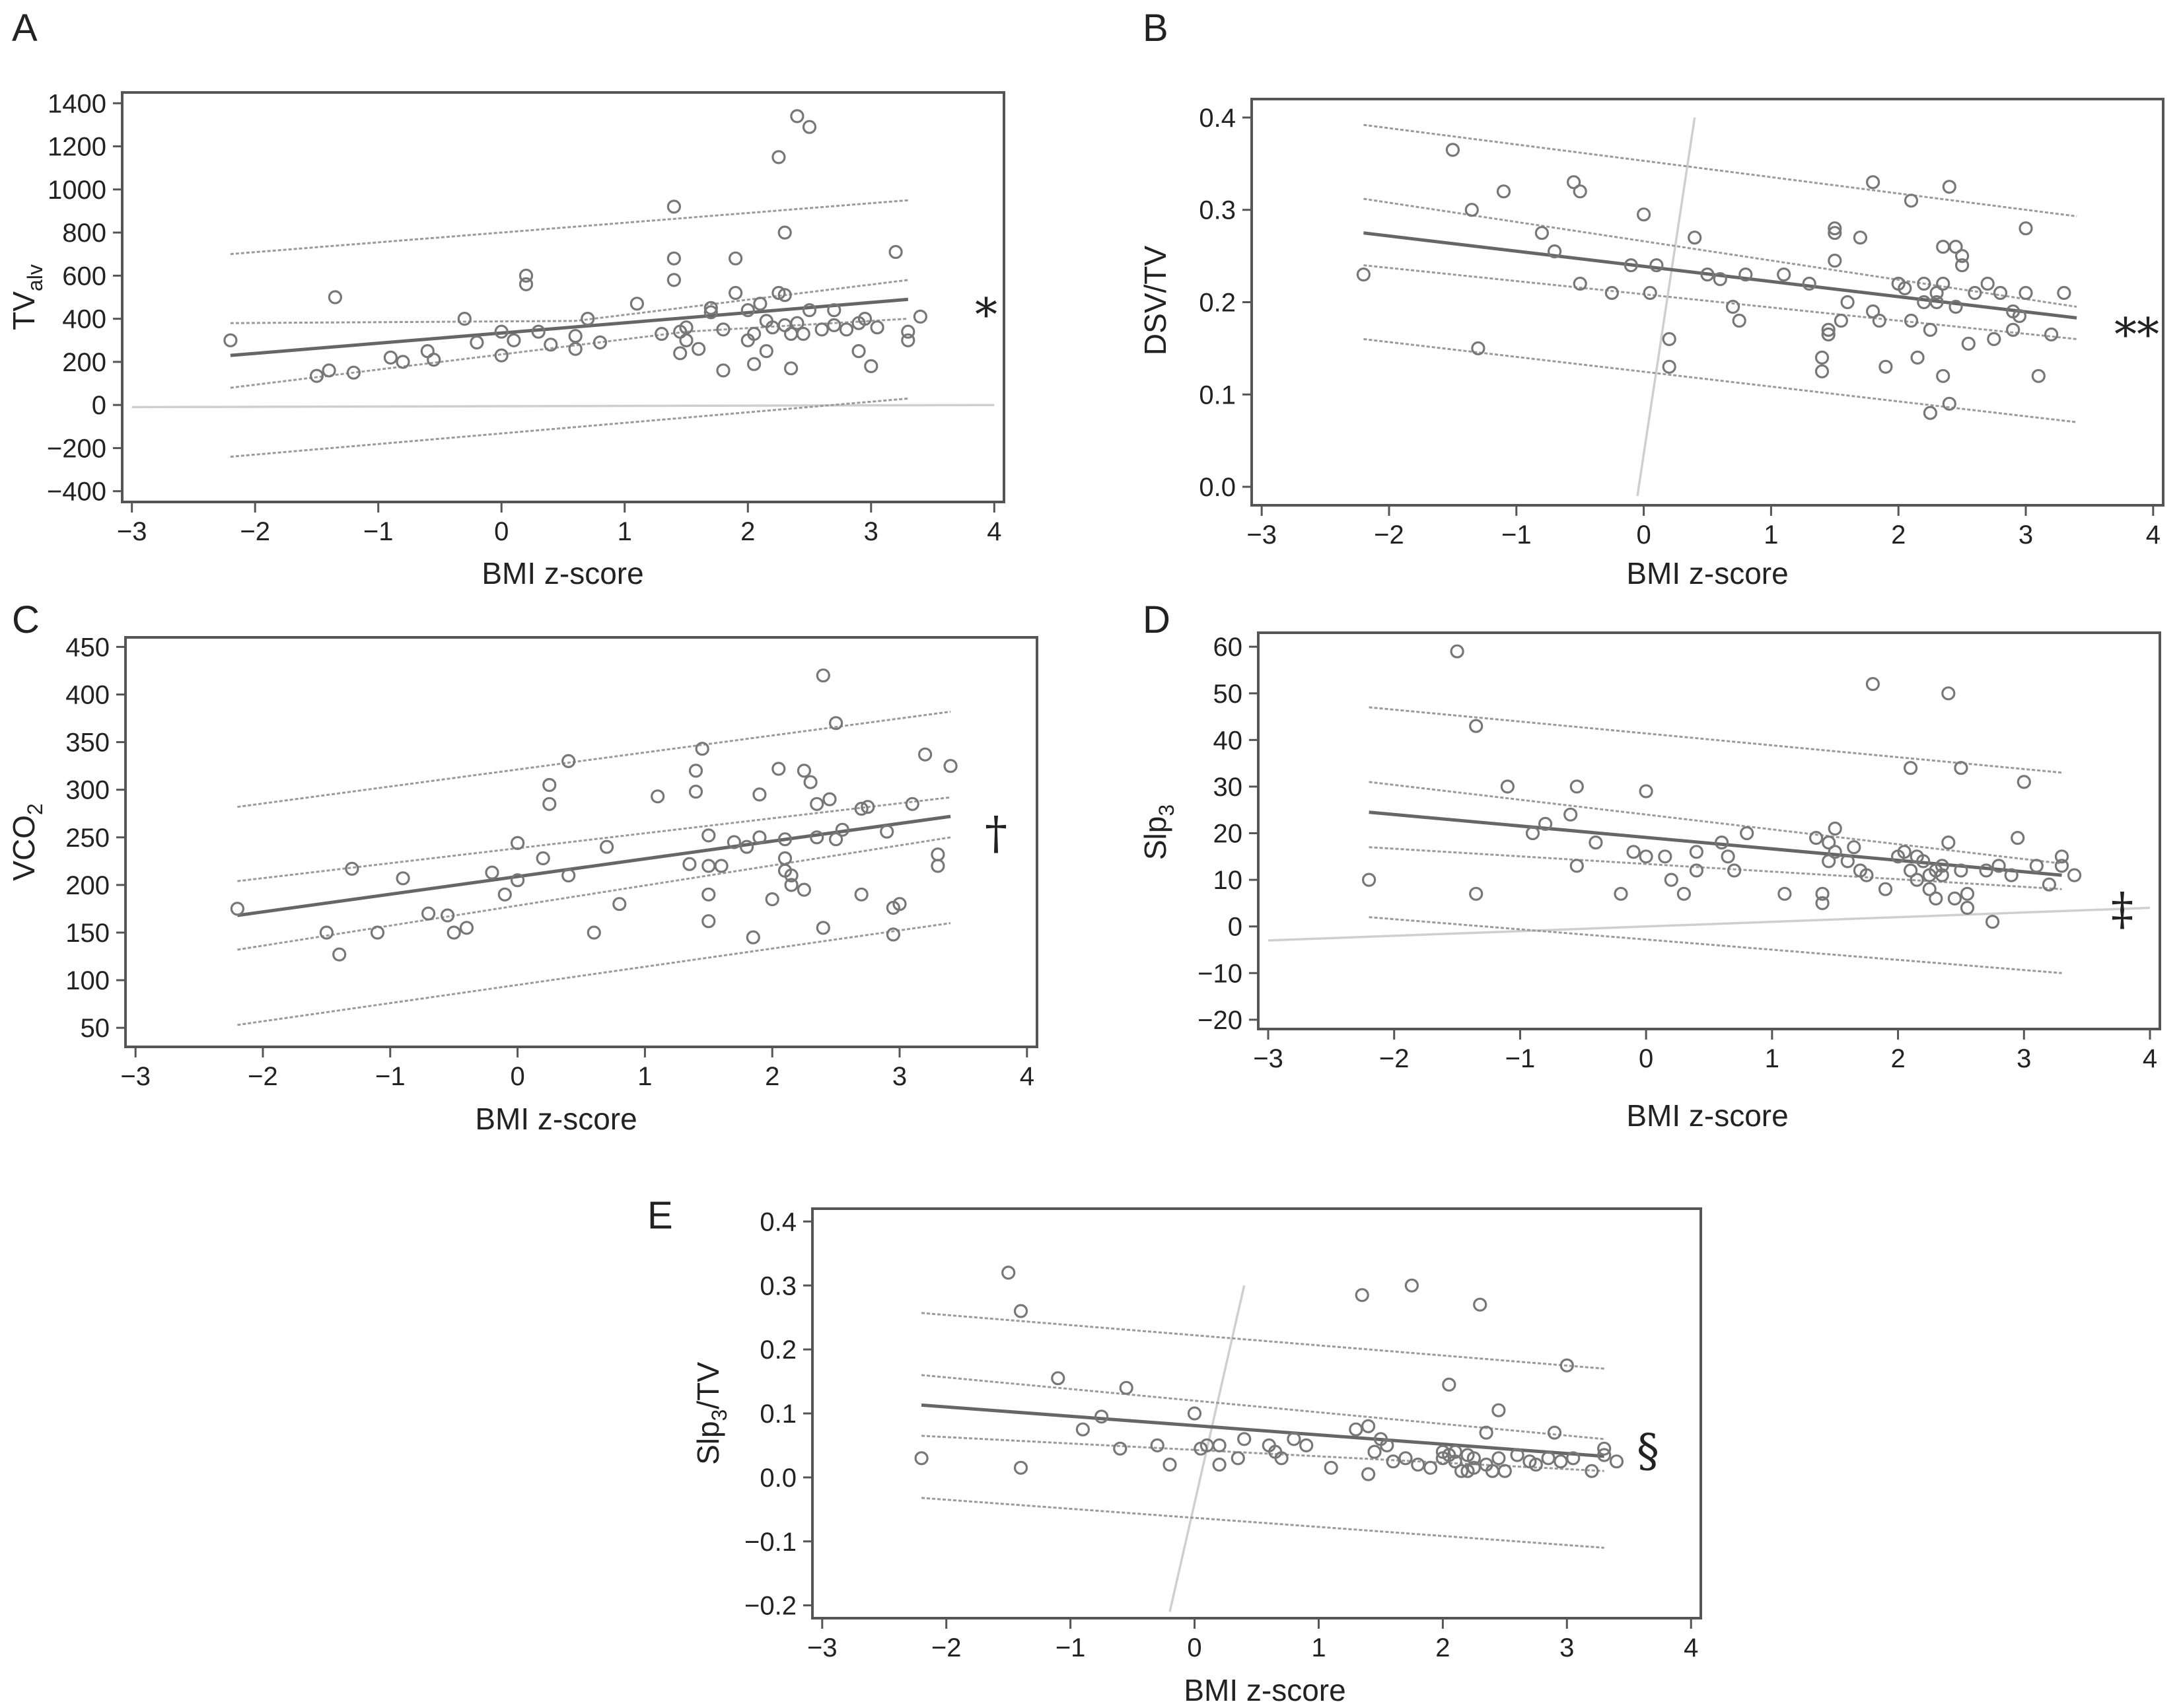 Image resolution: width=2181 pixels, height=1708 pixels. What do you see at coordinates (594, 894) in the screenshot?
I see `ci-lower-c` at bounding box center [594, 894].